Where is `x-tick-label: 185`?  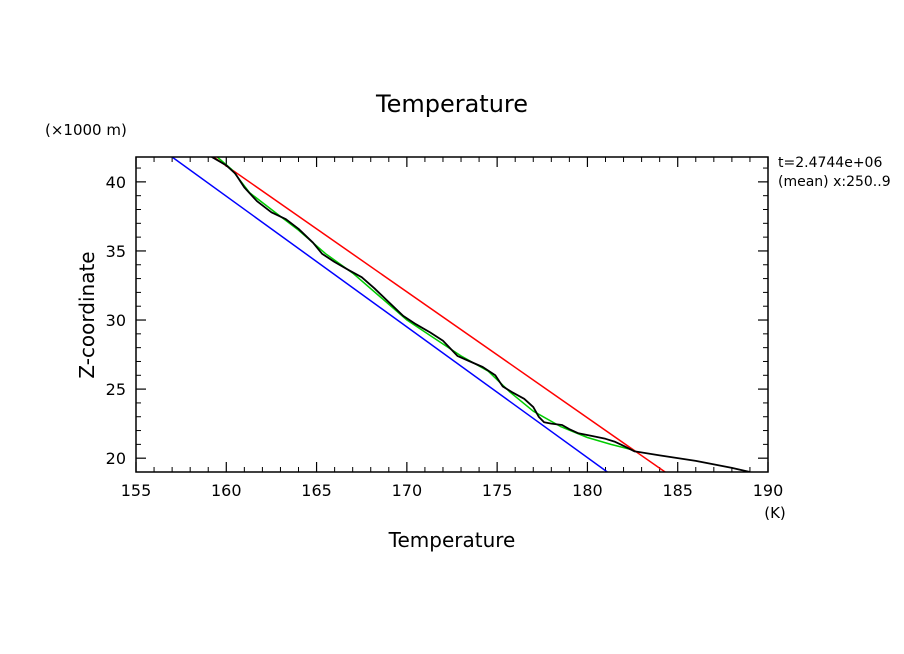
x-tick-label: 185 is located at coordinates (677, 490).